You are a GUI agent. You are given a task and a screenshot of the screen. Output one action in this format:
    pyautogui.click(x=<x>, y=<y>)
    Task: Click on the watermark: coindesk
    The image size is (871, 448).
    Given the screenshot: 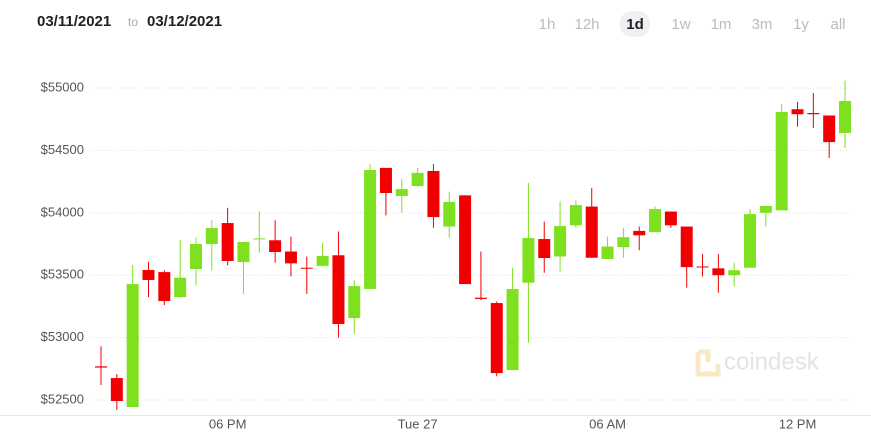 What is the action you would take?
    pyautogui.click(x=772, y=361)
    